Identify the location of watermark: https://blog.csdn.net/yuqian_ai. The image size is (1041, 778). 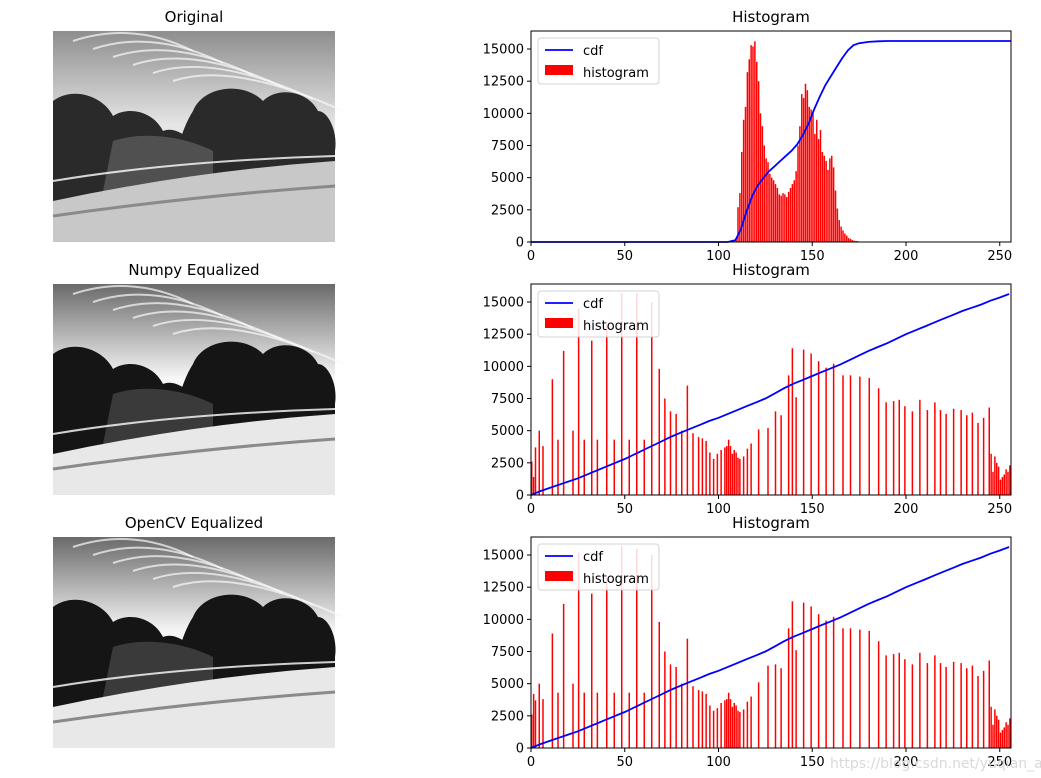
(935, 764).